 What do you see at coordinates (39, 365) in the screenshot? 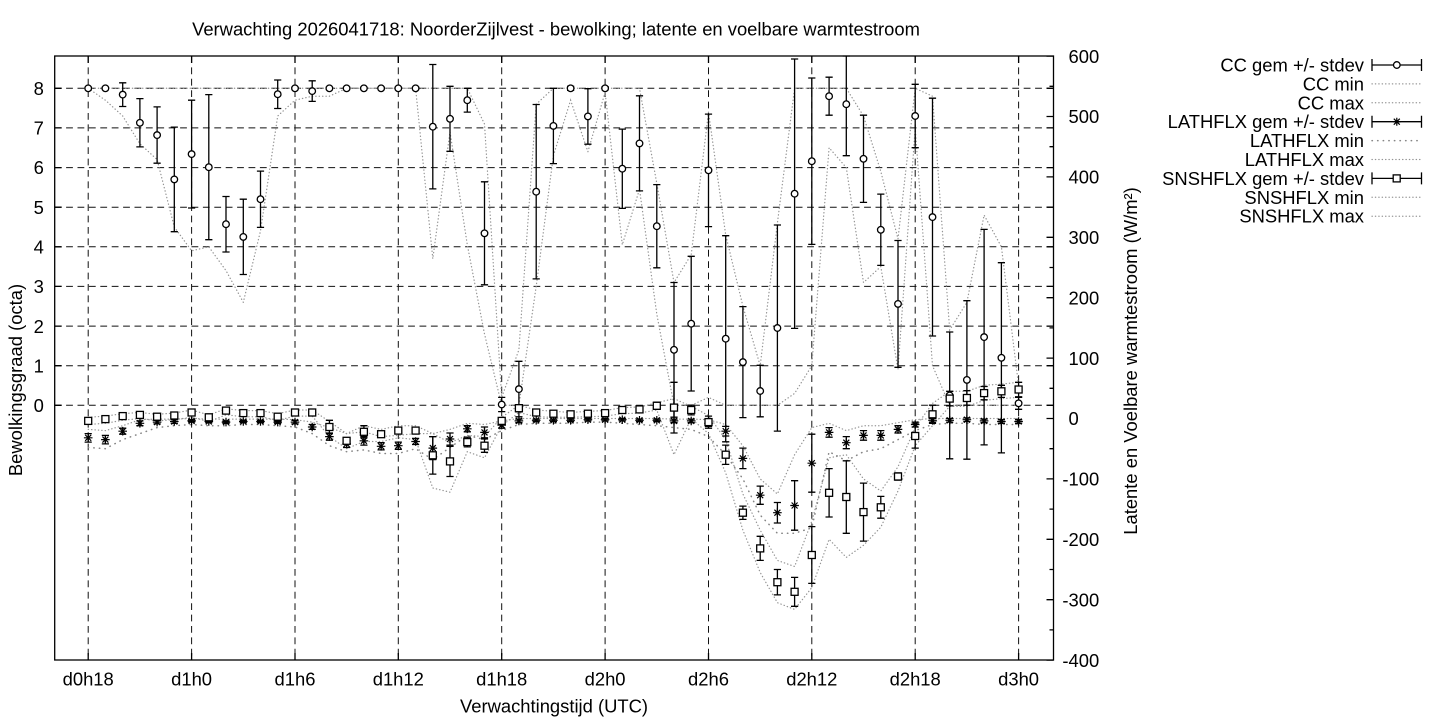
I see `svg-text: 1` at bounding box center [39, 365].